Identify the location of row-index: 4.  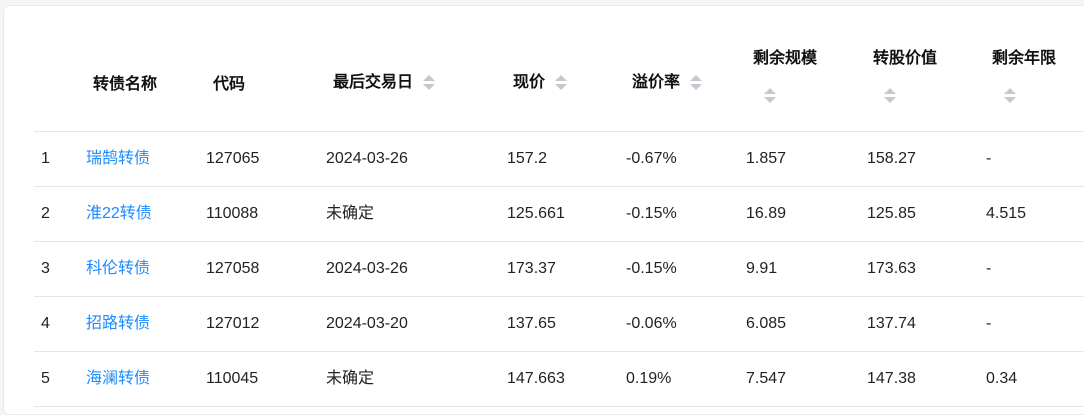
(45, 323).